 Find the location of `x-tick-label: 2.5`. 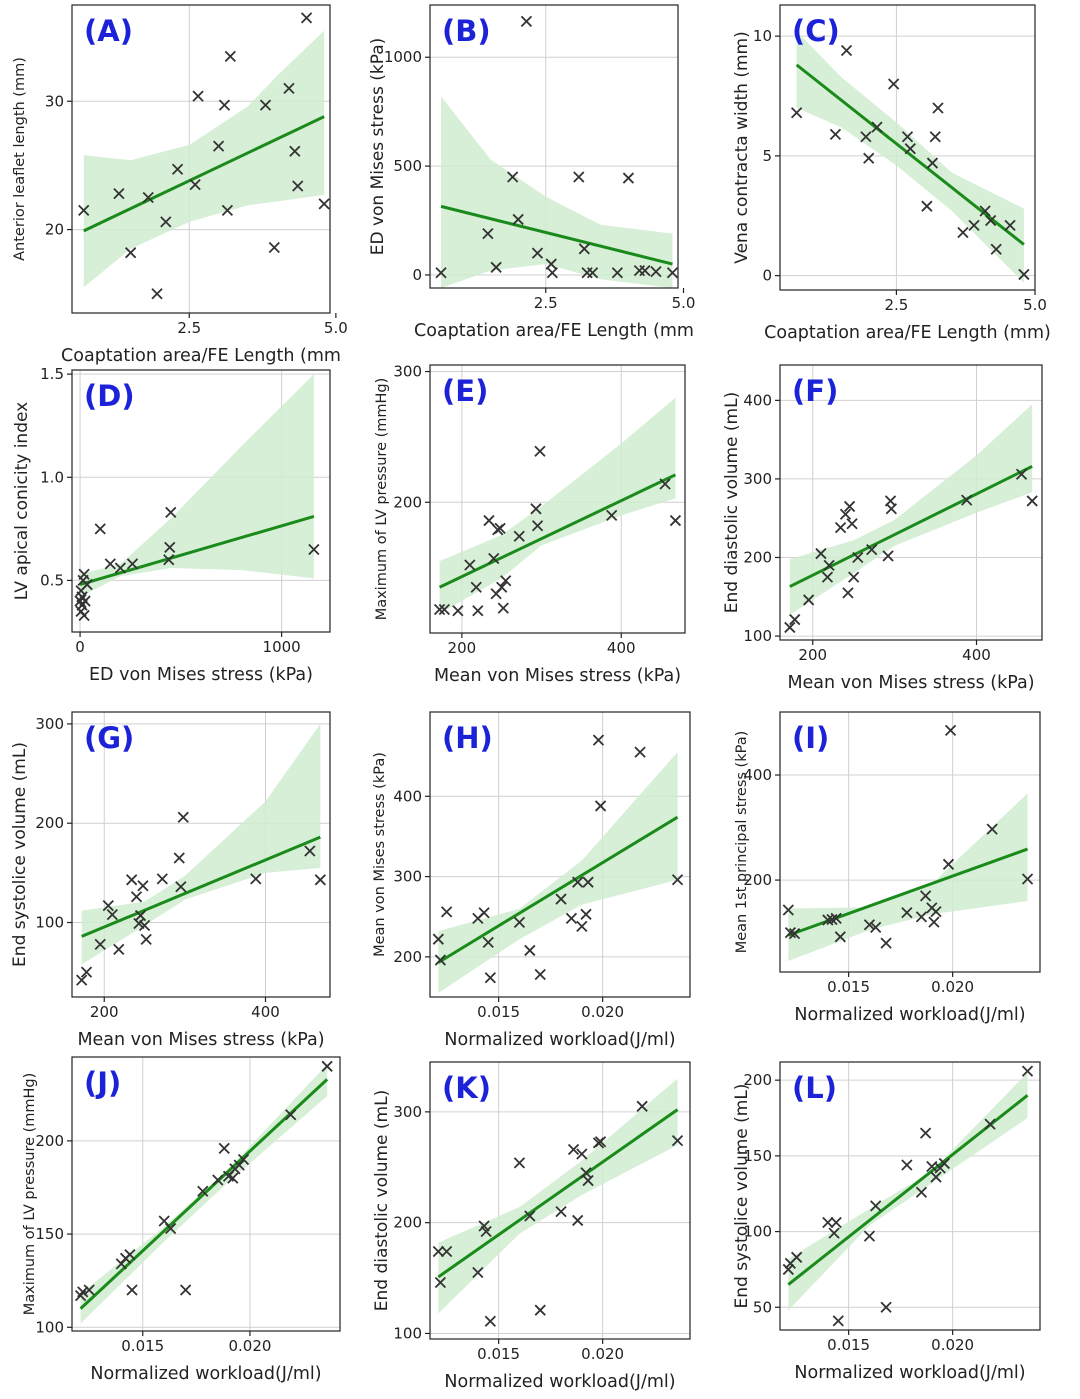

x-tick-label: 2.5 is located at coordinates (896, 305).